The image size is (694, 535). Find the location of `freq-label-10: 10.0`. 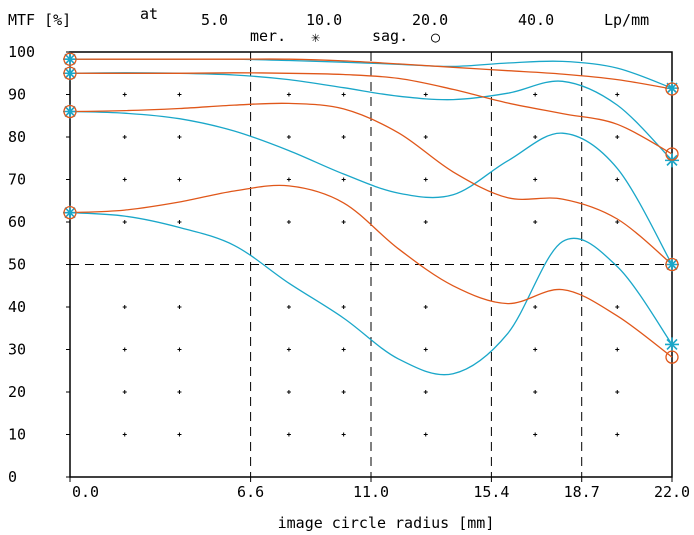

freq-label-10: 10.0 is located at coordinates (324, 20).